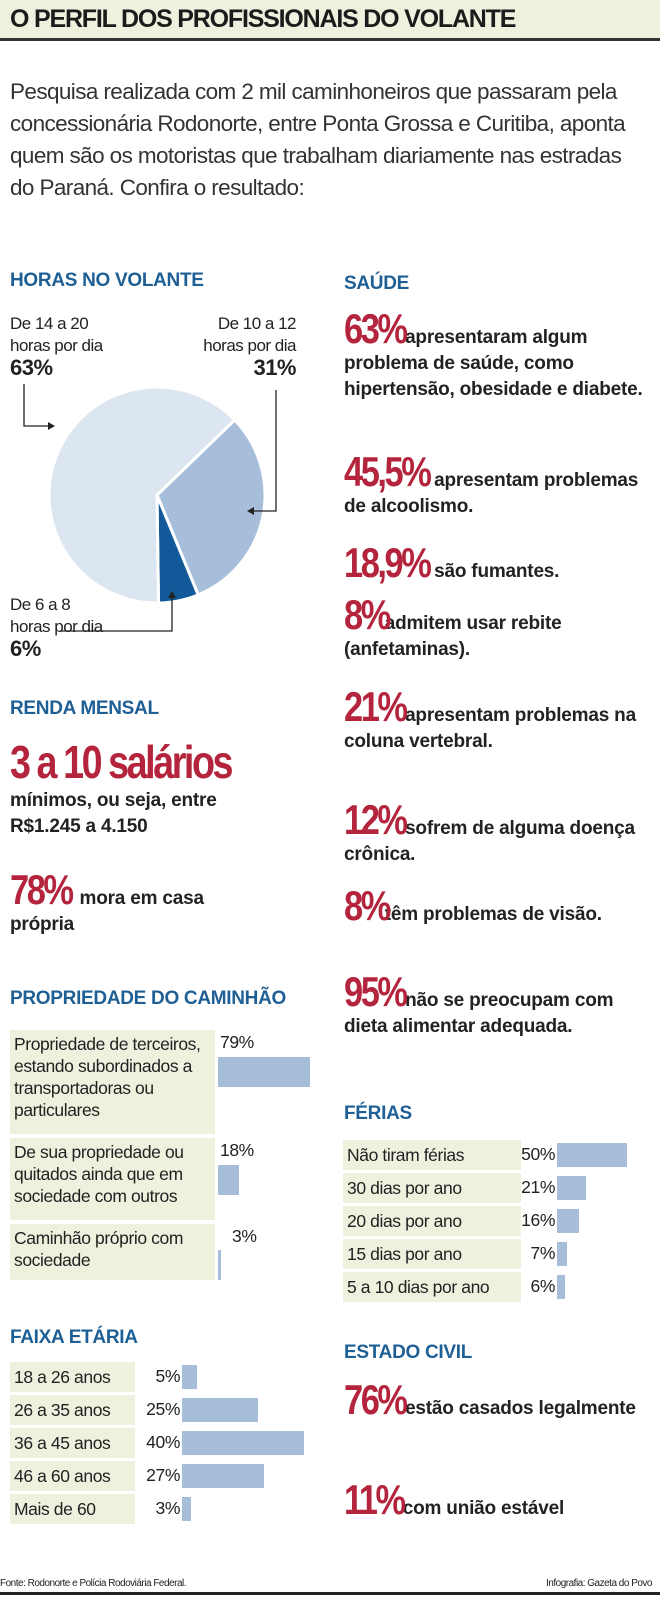  What do you see at coordinates (388, 562) in the screenshot?
I see `stat-pct: 18,9%` at bounding box center [388, 562].